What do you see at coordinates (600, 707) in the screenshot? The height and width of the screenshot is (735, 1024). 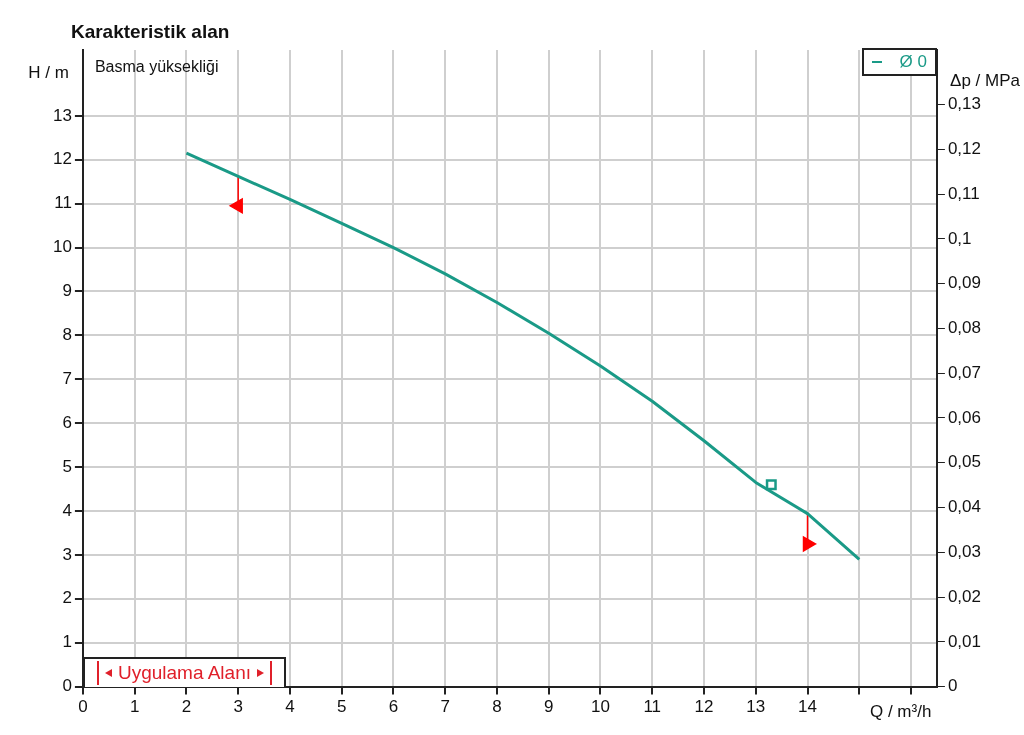 I see `x-tick-label: 10` at bounding box center [600, 707].